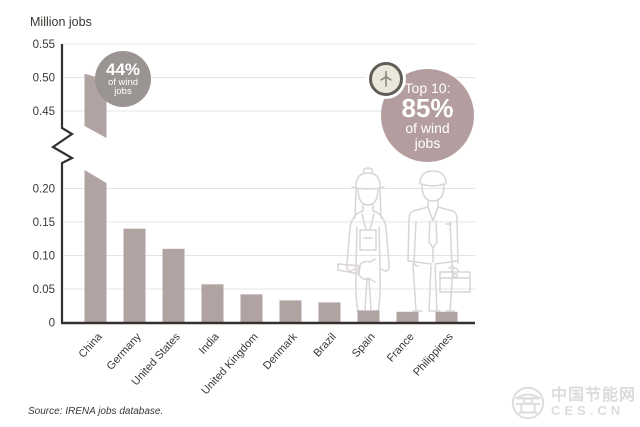 This screenshot has width=640, height=427. What do you see at coordinates (368, 316) in the screenshot?
I see `bar-spain` at bounding box center [368, 316].